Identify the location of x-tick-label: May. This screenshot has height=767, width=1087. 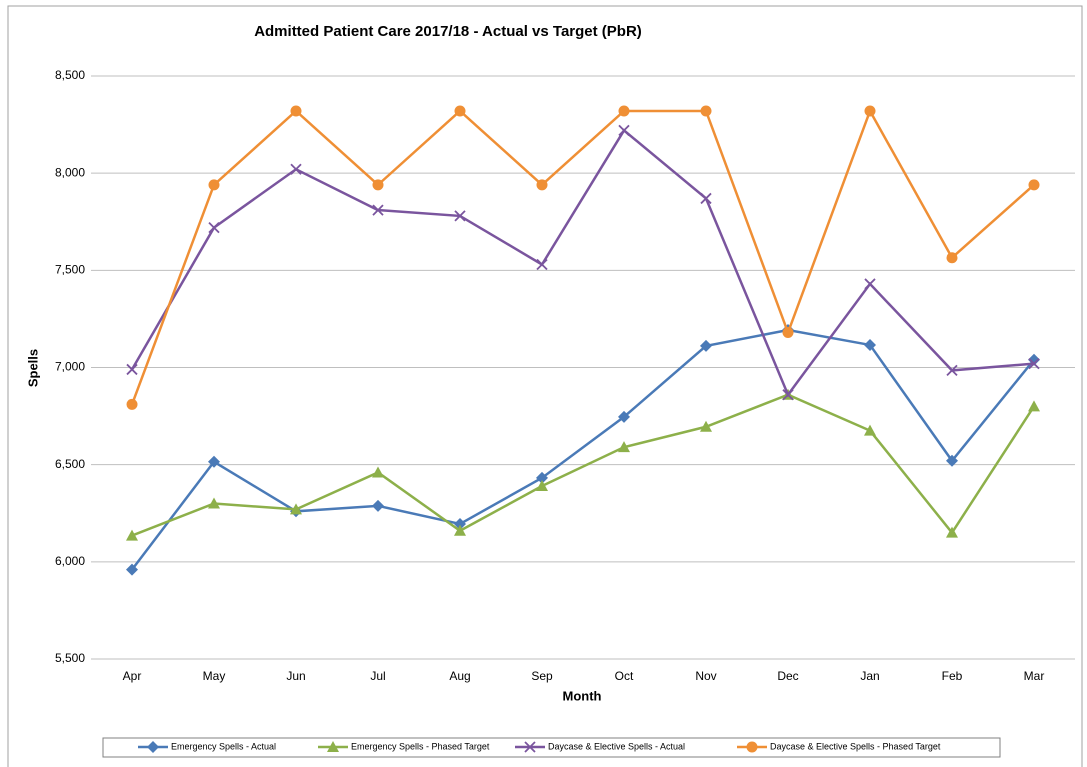
(214, 676).